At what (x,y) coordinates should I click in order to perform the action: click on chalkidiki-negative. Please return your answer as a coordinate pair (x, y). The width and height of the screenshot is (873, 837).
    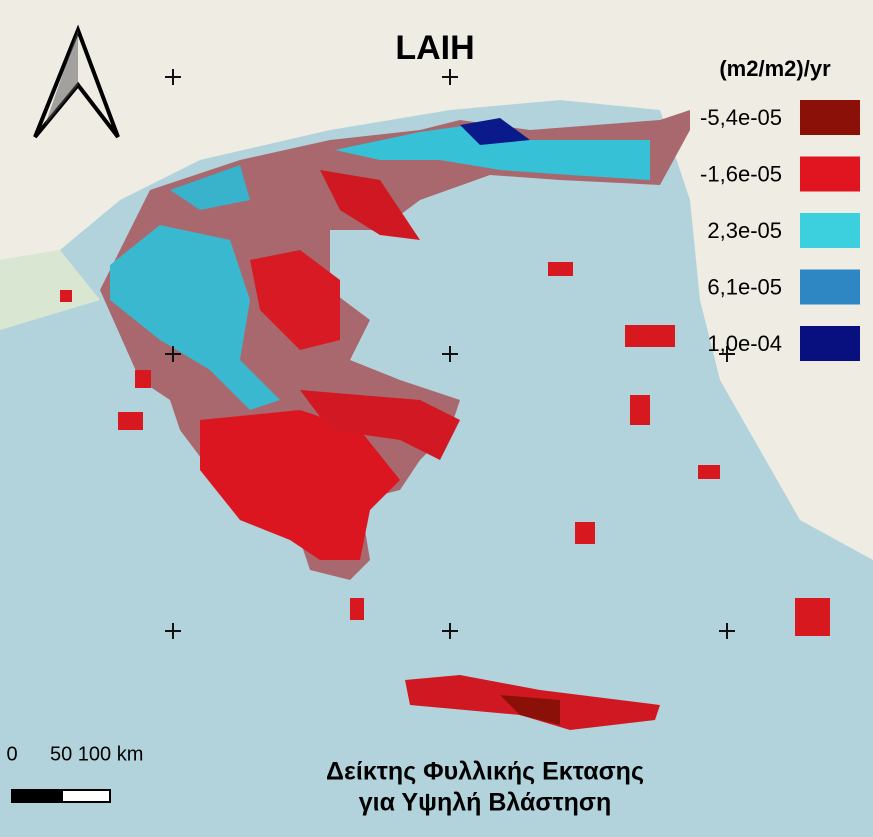
    Looking at the image, I should click on (370, 205).